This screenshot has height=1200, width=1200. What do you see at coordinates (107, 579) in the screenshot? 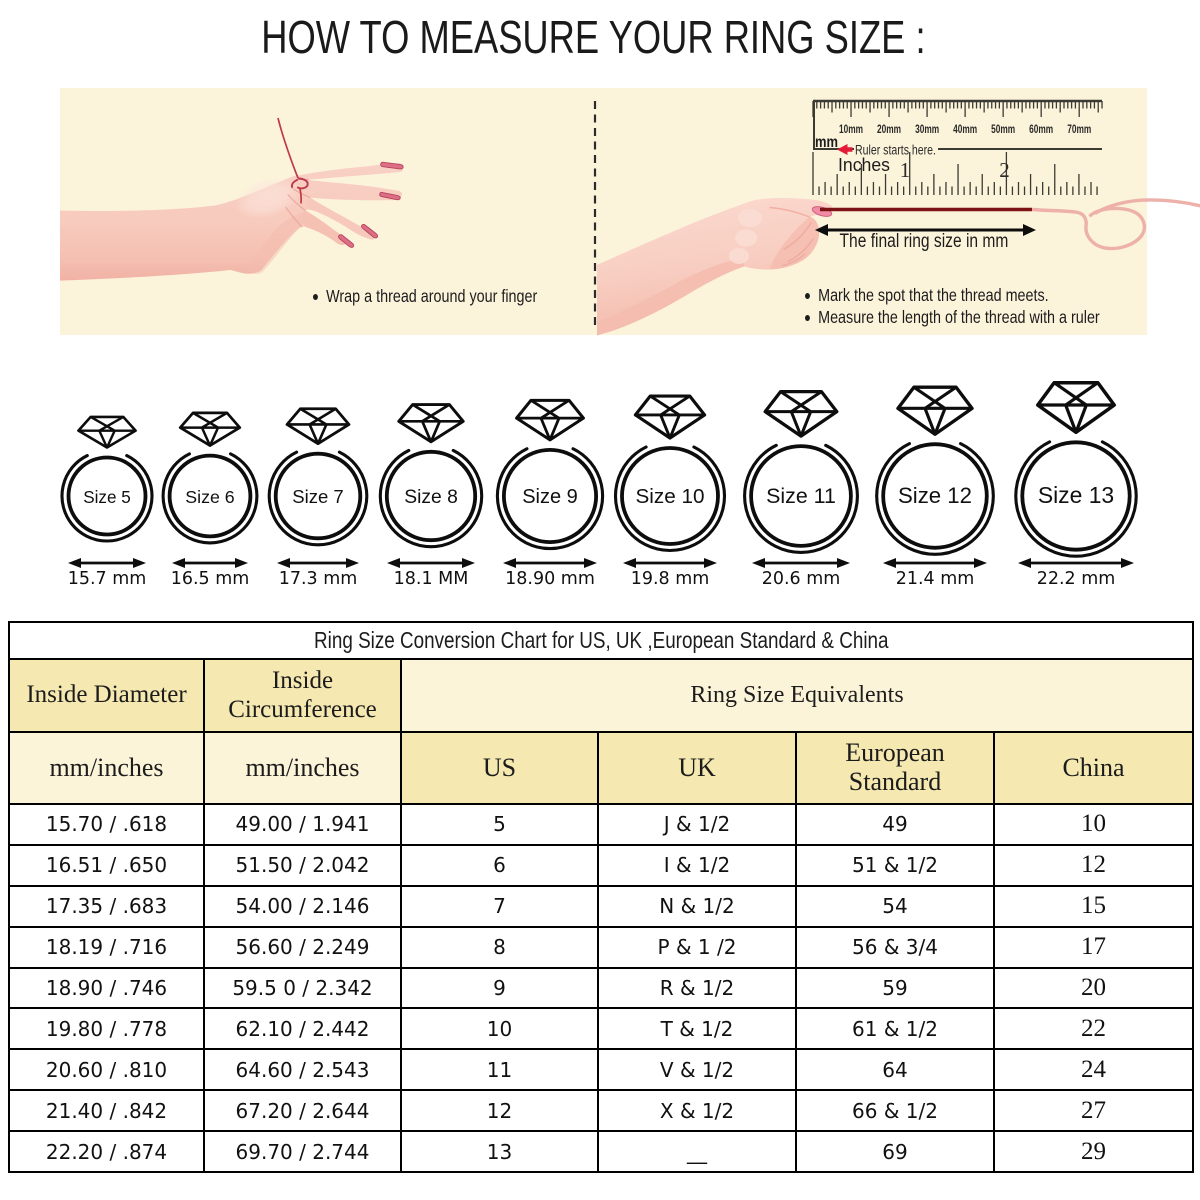
I see `ring-diameter-label: 15.7 mm` at bounding box center [107, 579].